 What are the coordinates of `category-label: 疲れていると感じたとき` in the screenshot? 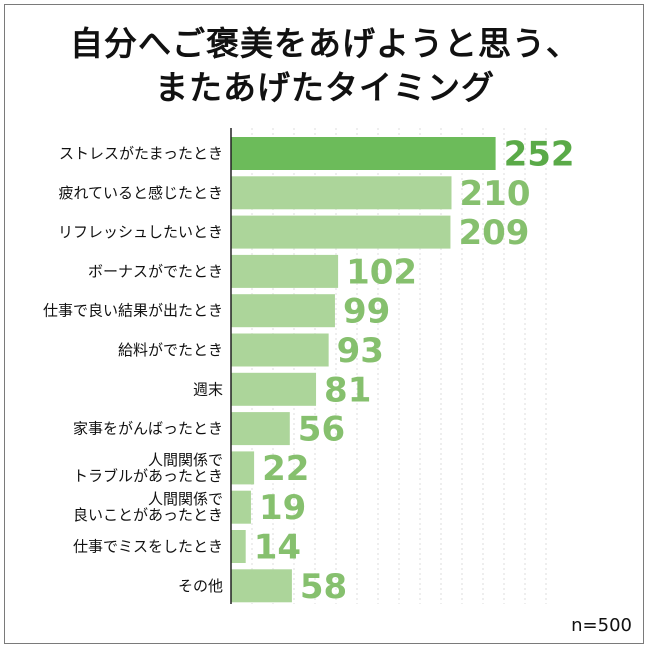 It's located at (140, 193).